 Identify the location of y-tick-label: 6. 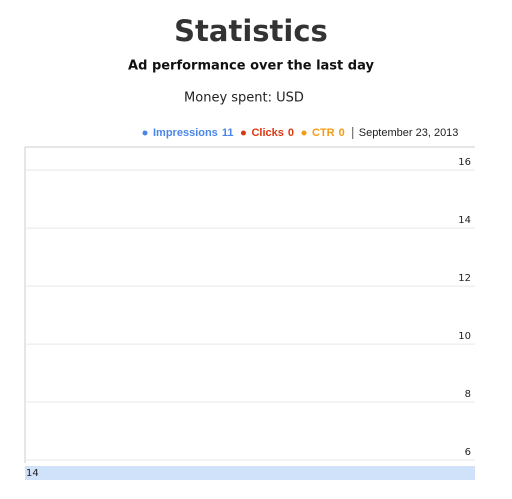
(468, 452).